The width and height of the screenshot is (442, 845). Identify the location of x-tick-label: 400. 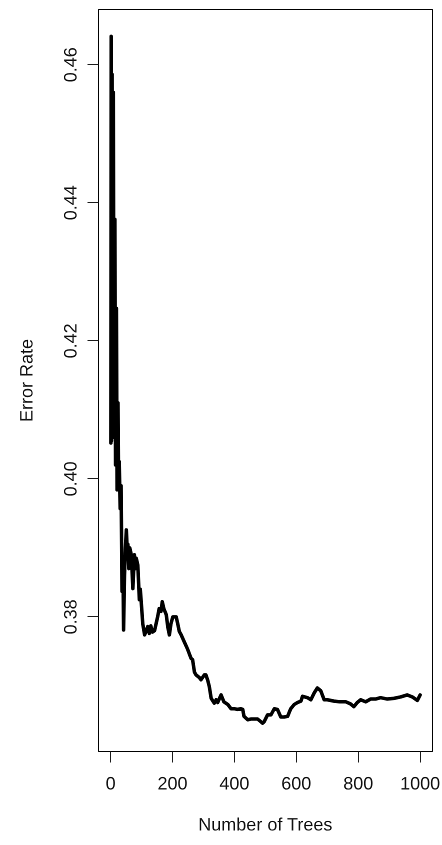
(234, 784).